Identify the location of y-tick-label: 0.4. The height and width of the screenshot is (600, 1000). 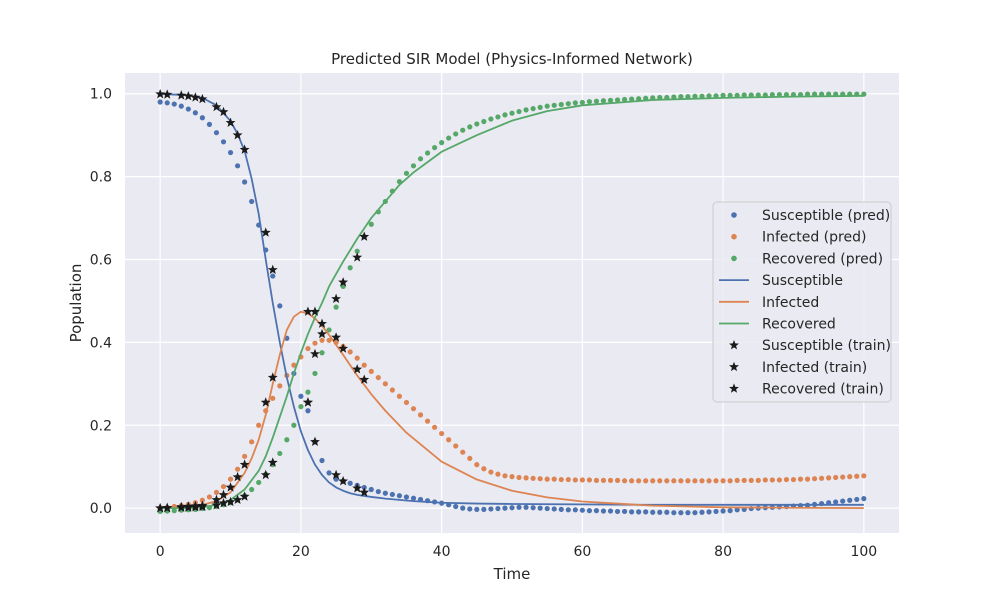
(101, 343).